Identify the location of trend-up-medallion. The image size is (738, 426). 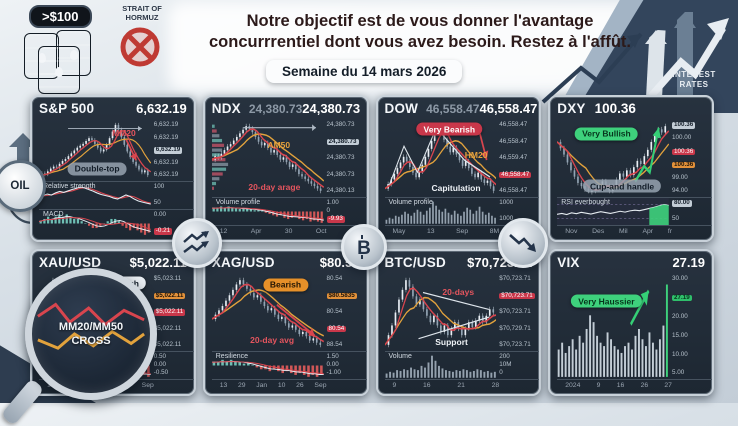
(197, 243).